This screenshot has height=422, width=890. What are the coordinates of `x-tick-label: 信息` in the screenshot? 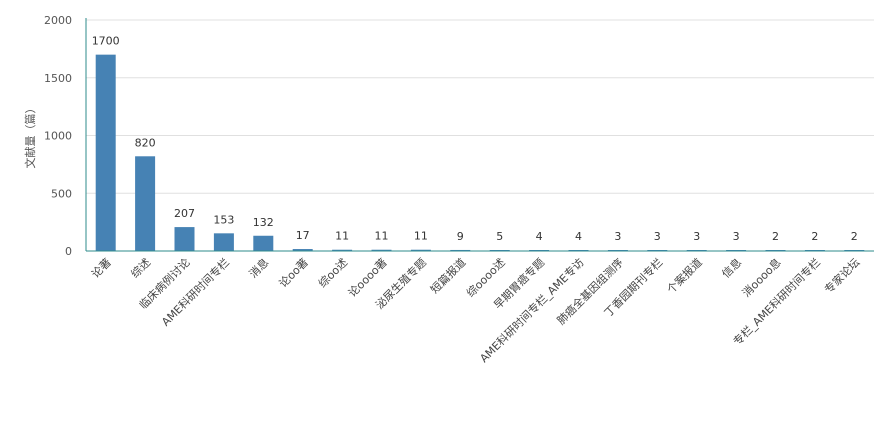 It's located at (731, 267).